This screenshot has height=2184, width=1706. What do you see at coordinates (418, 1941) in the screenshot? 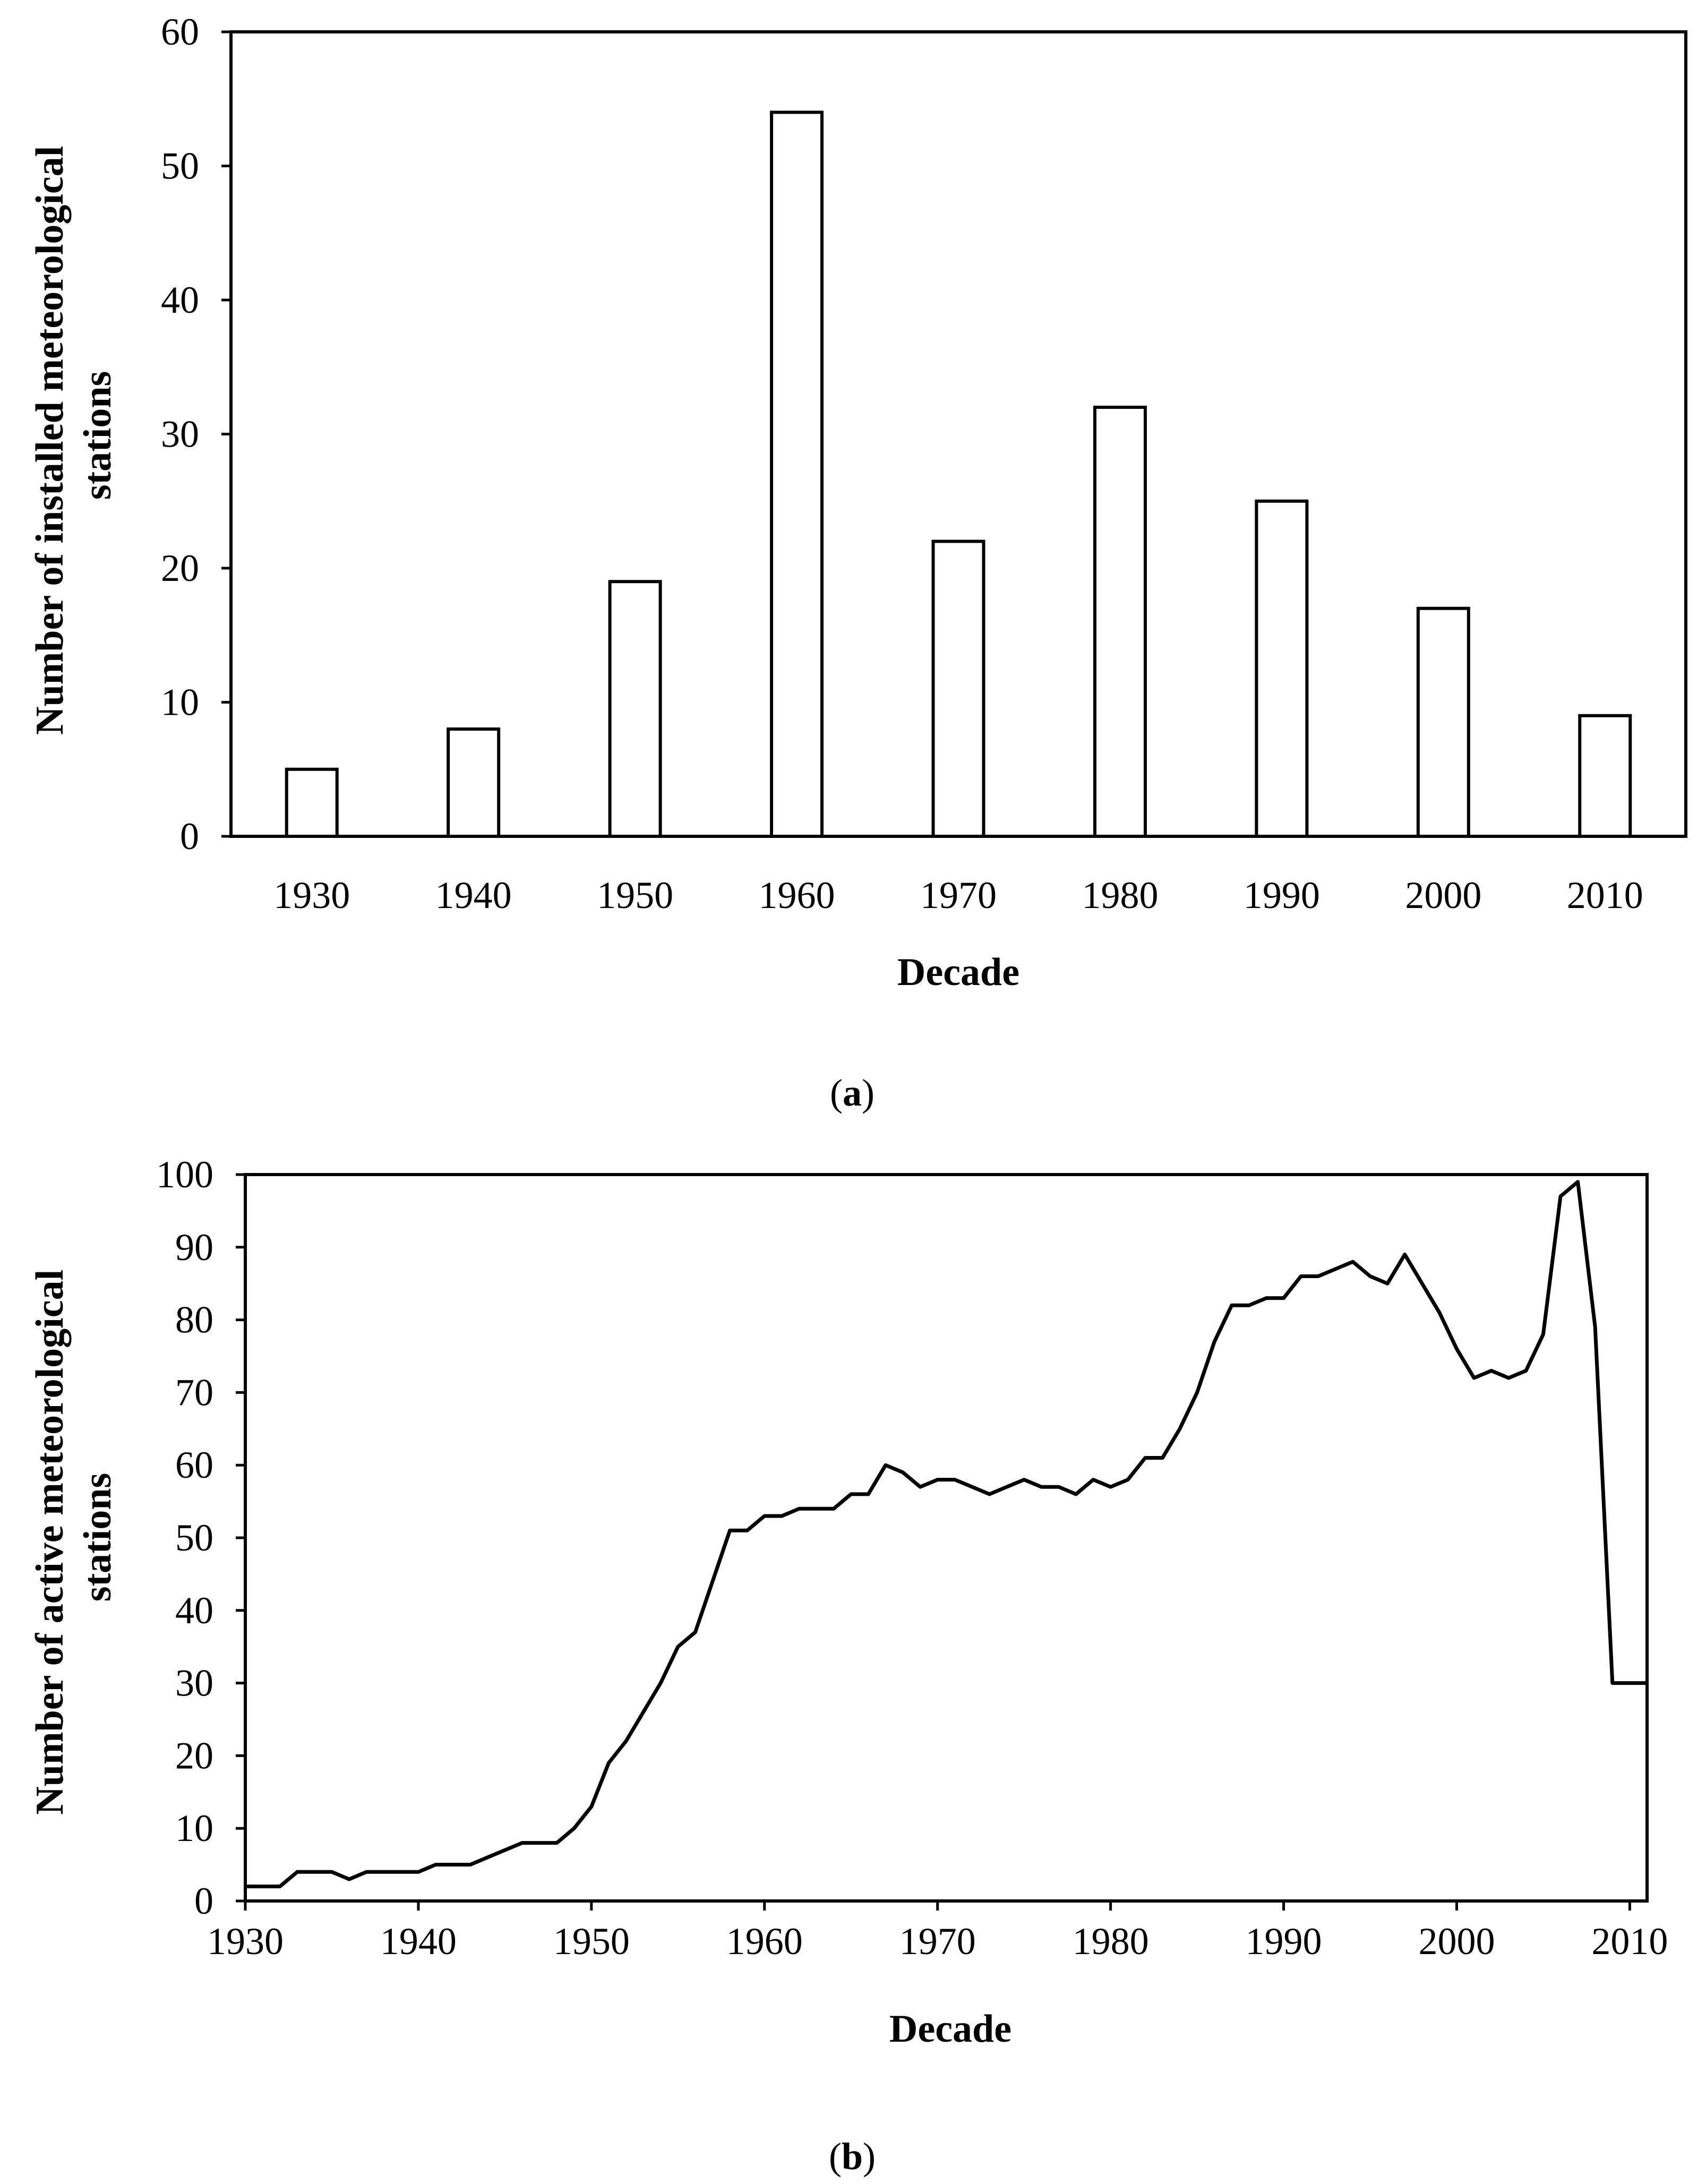
I see `chart-b-x-tick-label: 1940` at bounding box center [418, 1941].